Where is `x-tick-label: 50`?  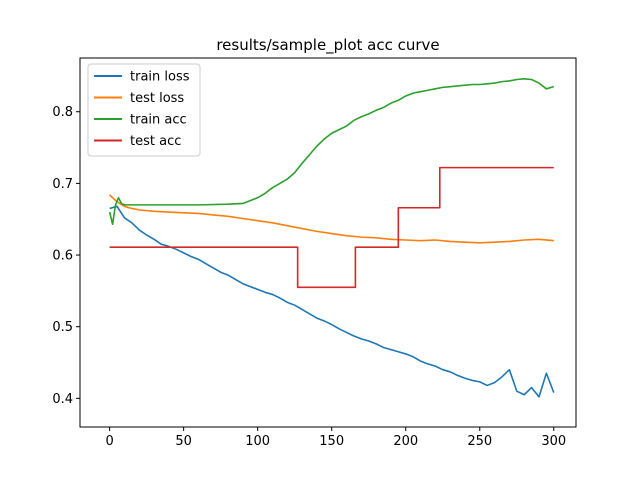 x-tick-label: 50 is located at coordinates (183, 441).